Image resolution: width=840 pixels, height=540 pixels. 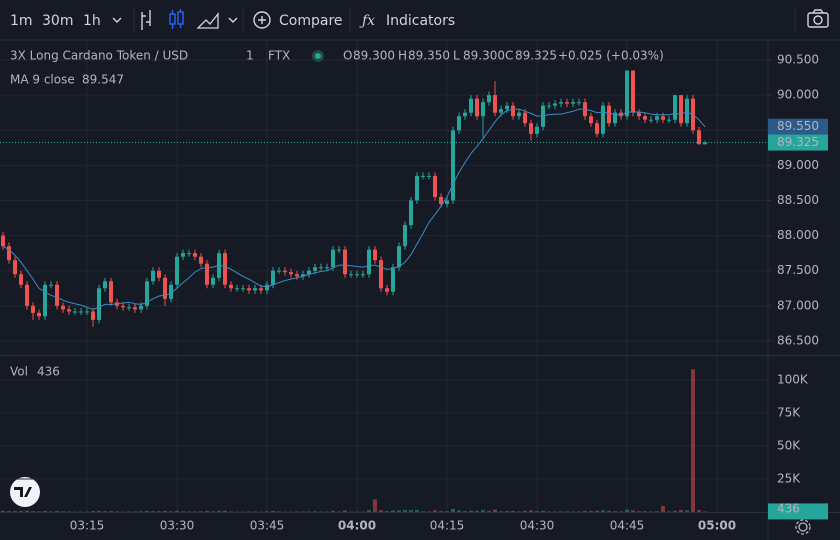 I want to click on interval-button: 1m, so click(x=21, y=21).